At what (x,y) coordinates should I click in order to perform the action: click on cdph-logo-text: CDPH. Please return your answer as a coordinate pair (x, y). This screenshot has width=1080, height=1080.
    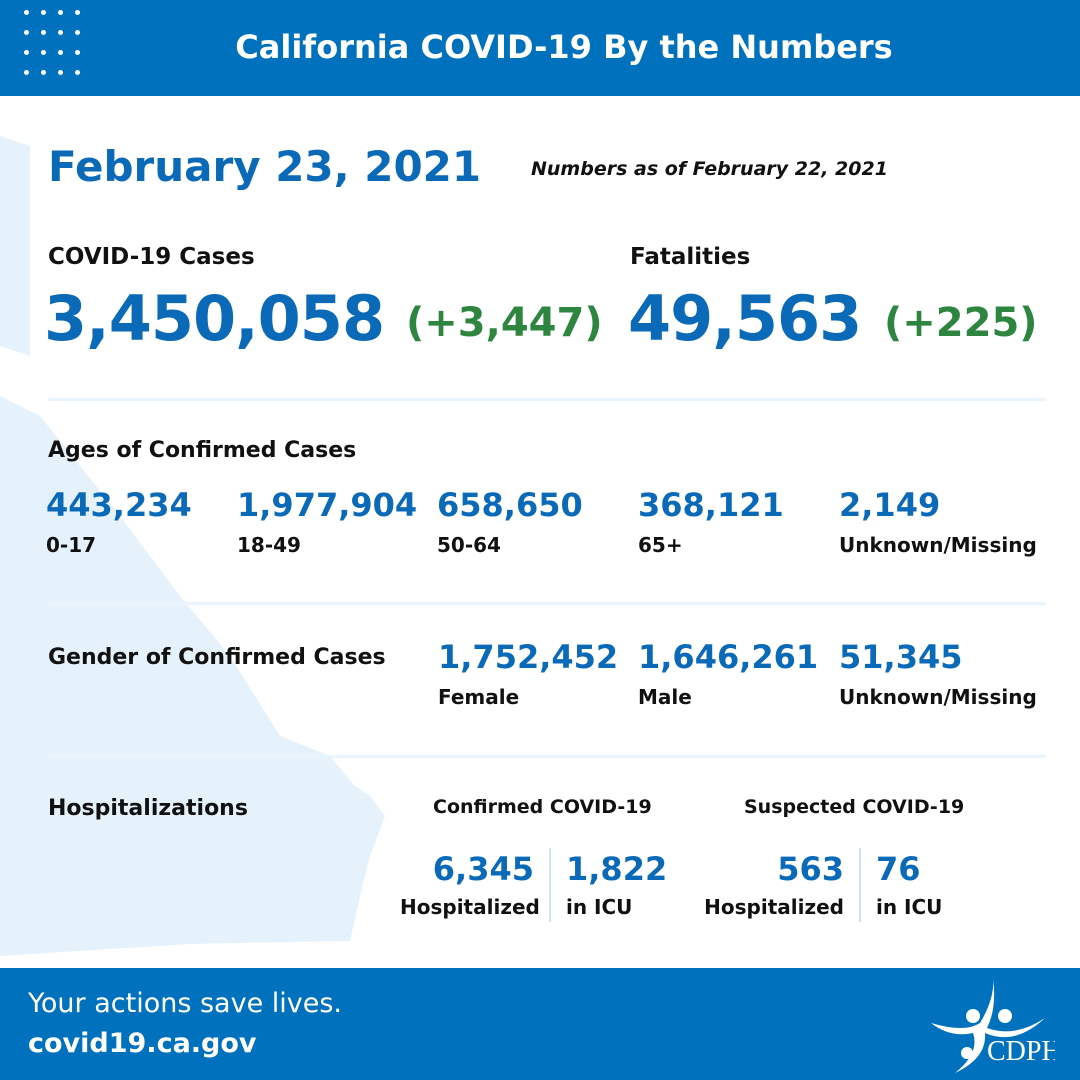
    Looking at the image, I should click on (1021, 1051).